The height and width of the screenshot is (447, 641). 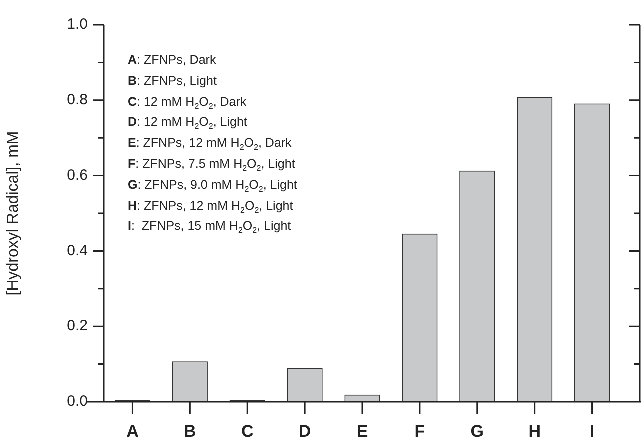 I want to click on annotation: B: ZFNPs, Light, so click(x=172, y=81).